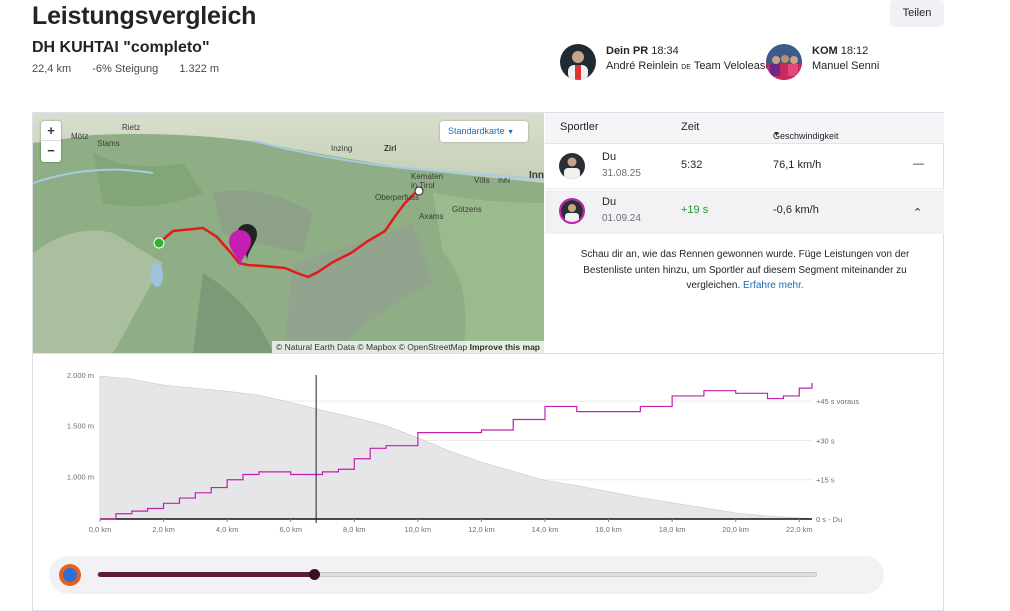  I want to click on y-left-tick-label: 1.000 m, so click(80, 476).